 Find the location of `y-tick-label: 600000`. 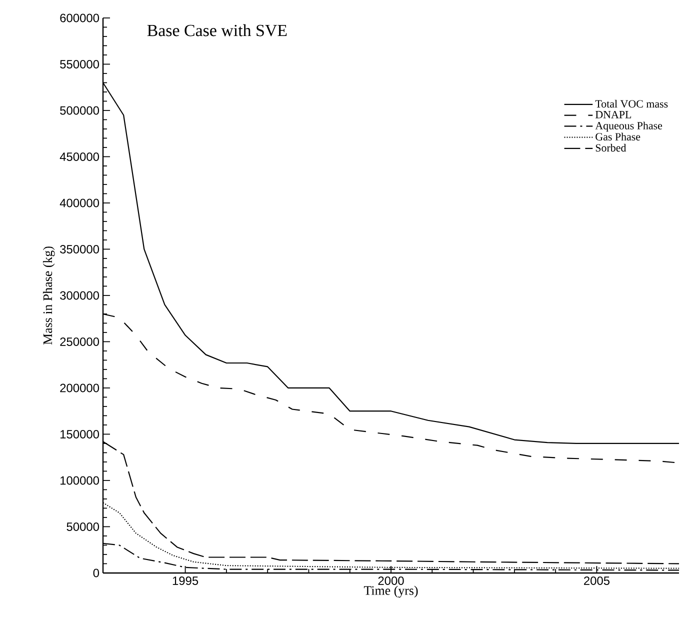

y-tick-label: 600000 is located at coordinates (80, 18).